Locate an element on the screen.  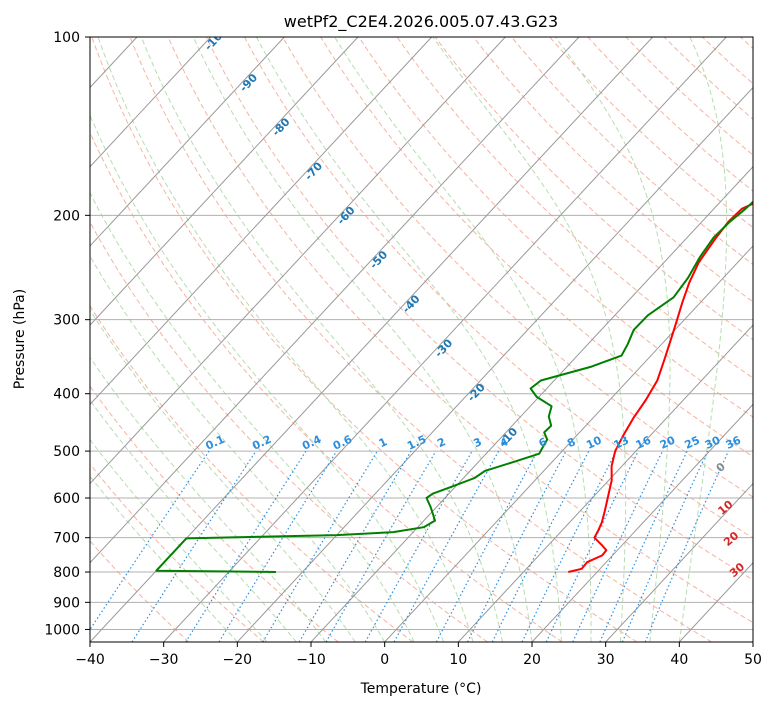
y-tick-label: 400 is located at coordinates (66, 395).